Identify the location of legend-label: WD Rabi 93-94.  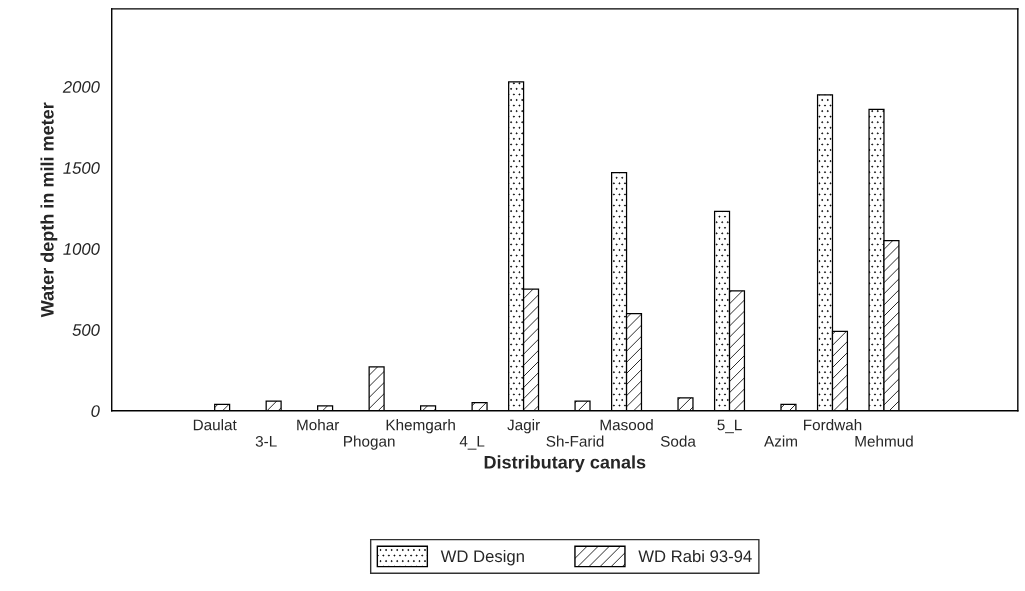
(695, 556).